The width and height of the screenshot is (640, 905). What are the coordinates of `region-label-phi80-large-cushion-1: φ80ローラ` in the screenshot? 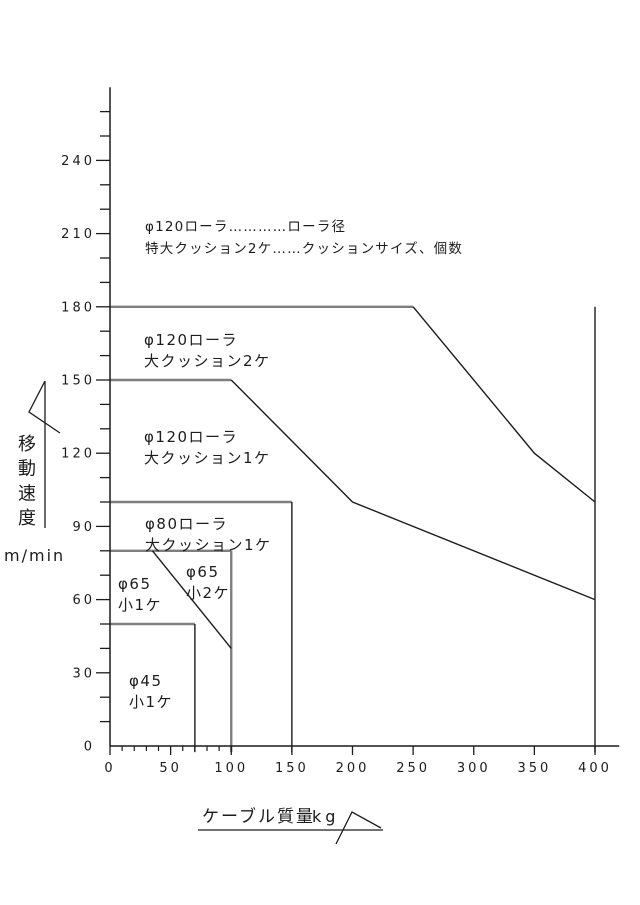 It's located at (186, 524).